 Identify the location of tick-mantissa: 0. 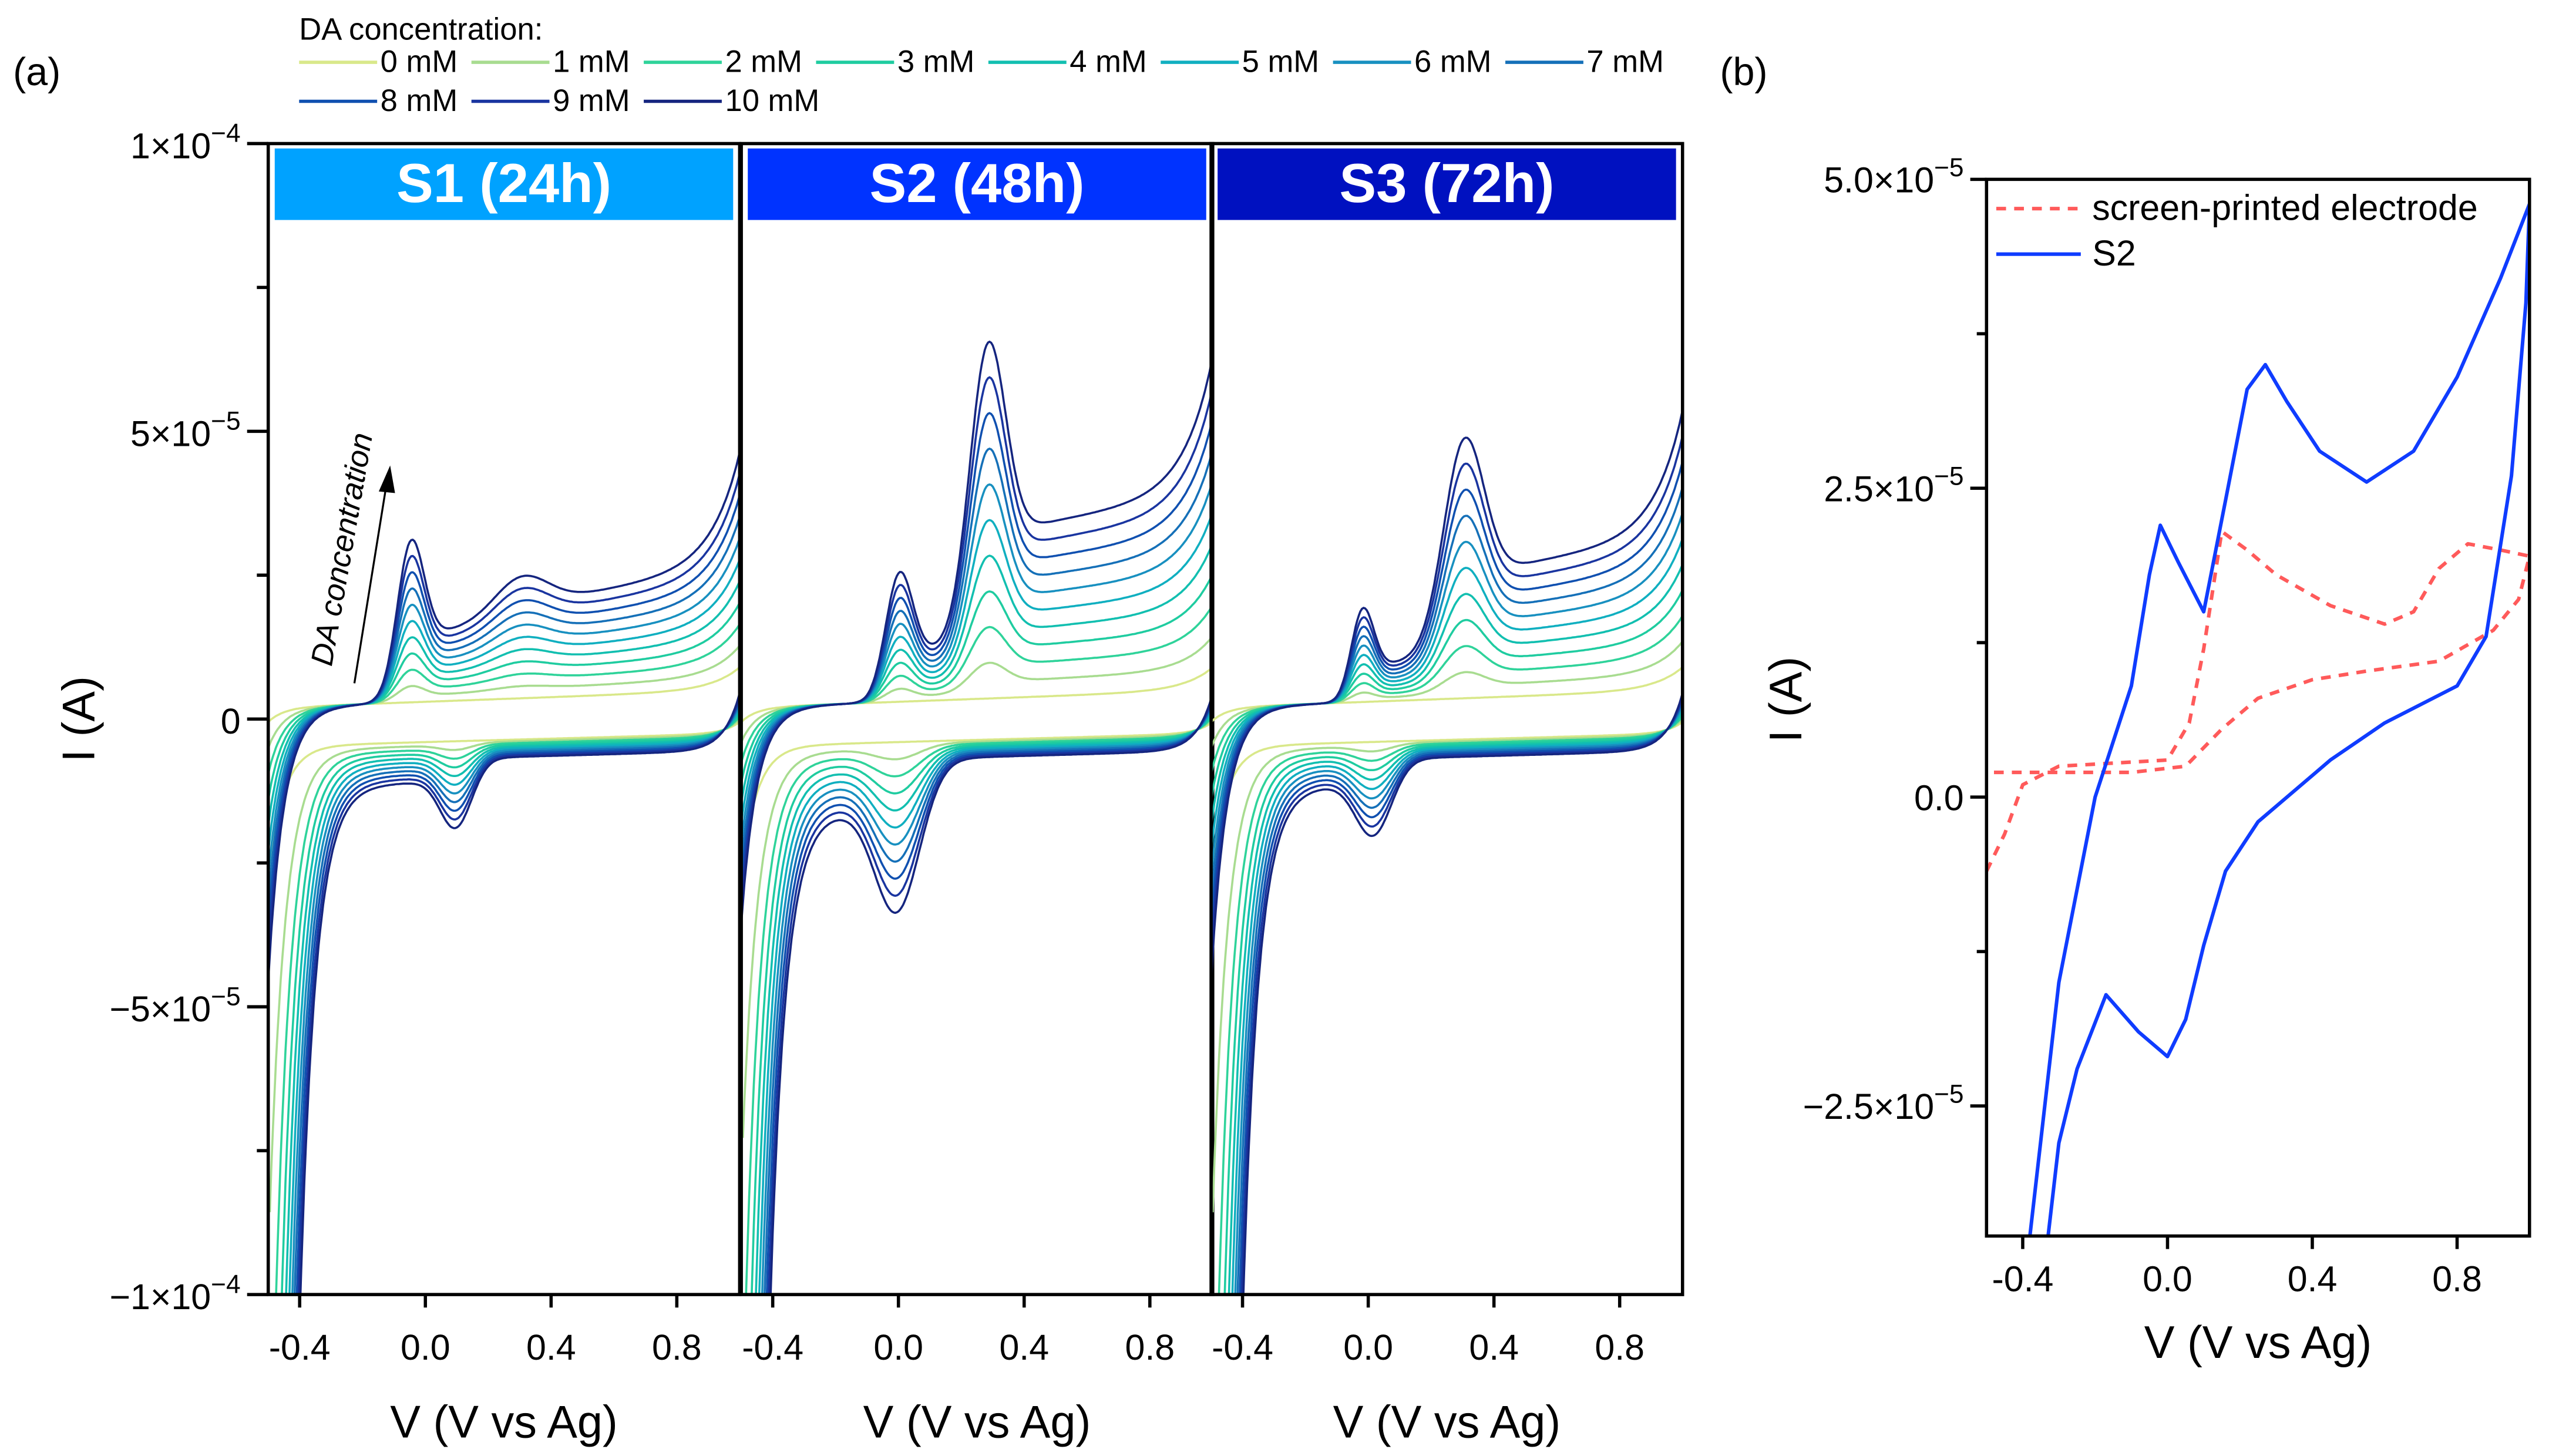
(231, 721).